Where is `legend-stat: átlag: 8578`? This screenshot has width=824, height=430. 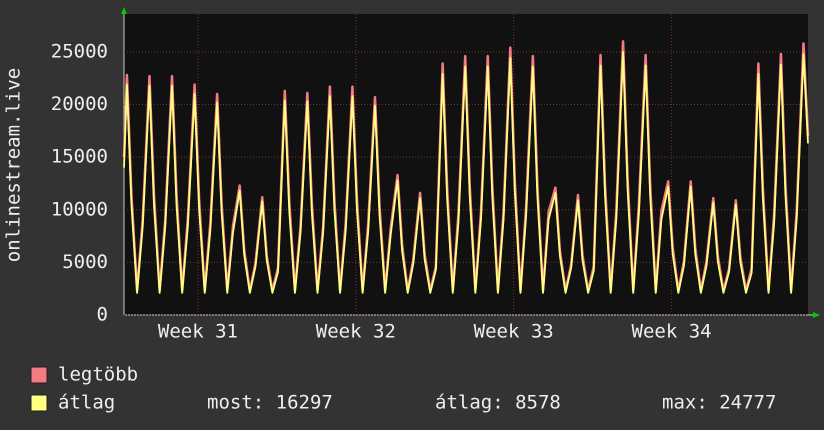 legend-stat: átlag: 8578 is located at coordinates (498, 403).